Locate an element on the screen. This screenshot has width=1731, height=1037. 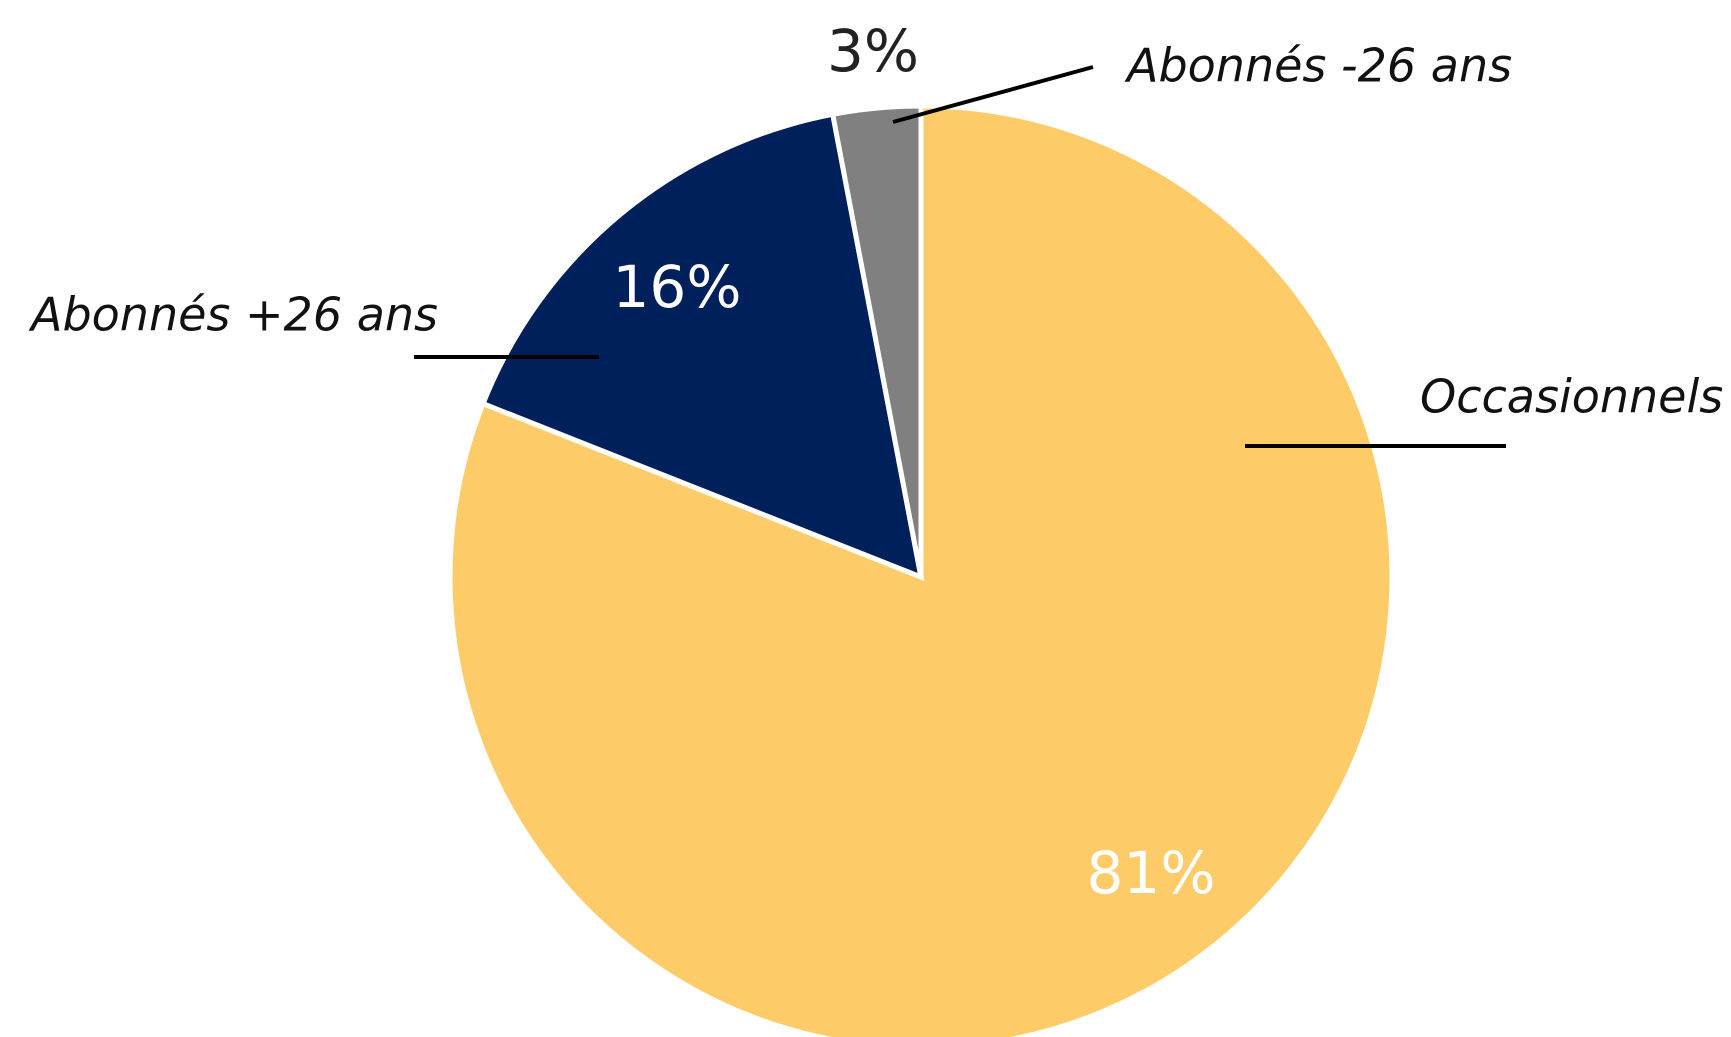
data-label: 3% is located at coordinates (873, 51).